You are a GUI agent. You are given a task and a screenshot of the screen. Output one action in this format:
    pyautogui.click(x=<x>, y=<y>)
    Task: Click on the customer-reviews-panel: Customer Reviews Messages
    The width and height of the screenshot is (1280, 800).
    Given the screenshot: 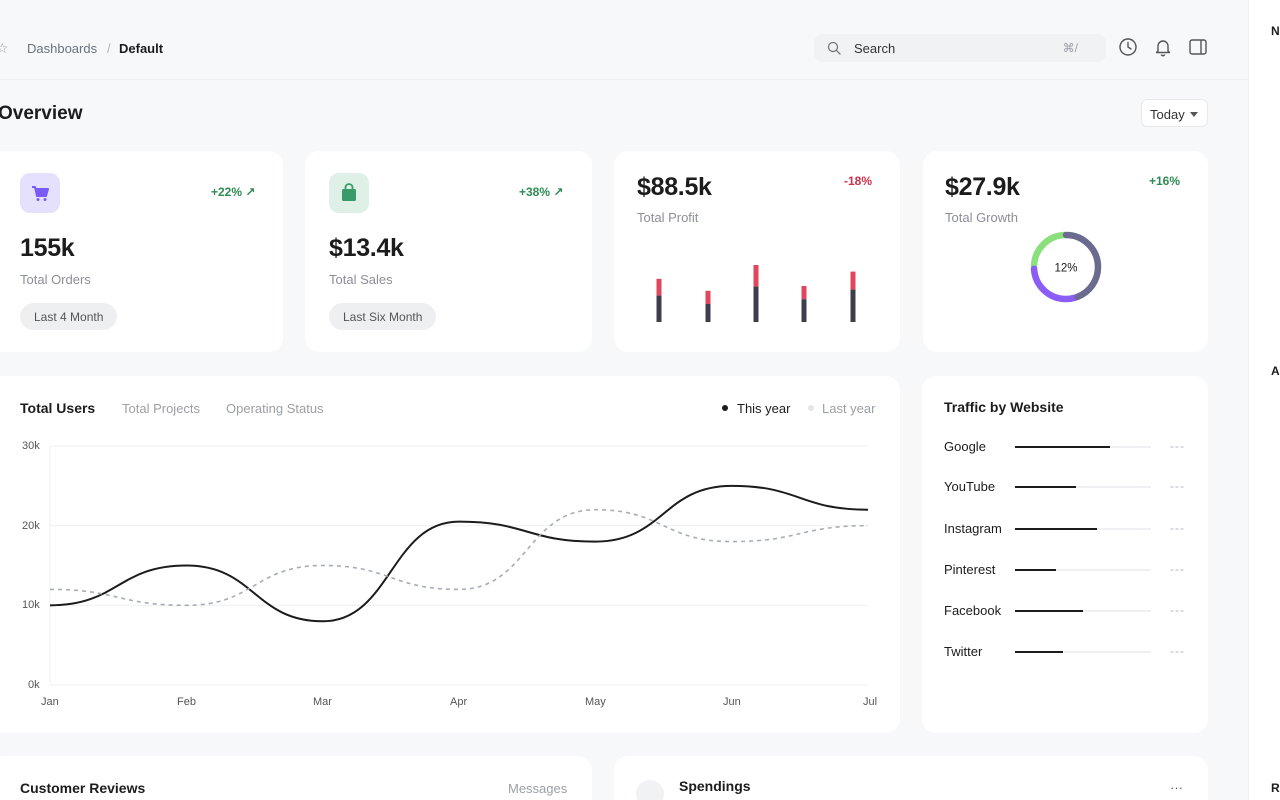 What is the action you would take?
    pyautogui.click(x=296, y=778)
    